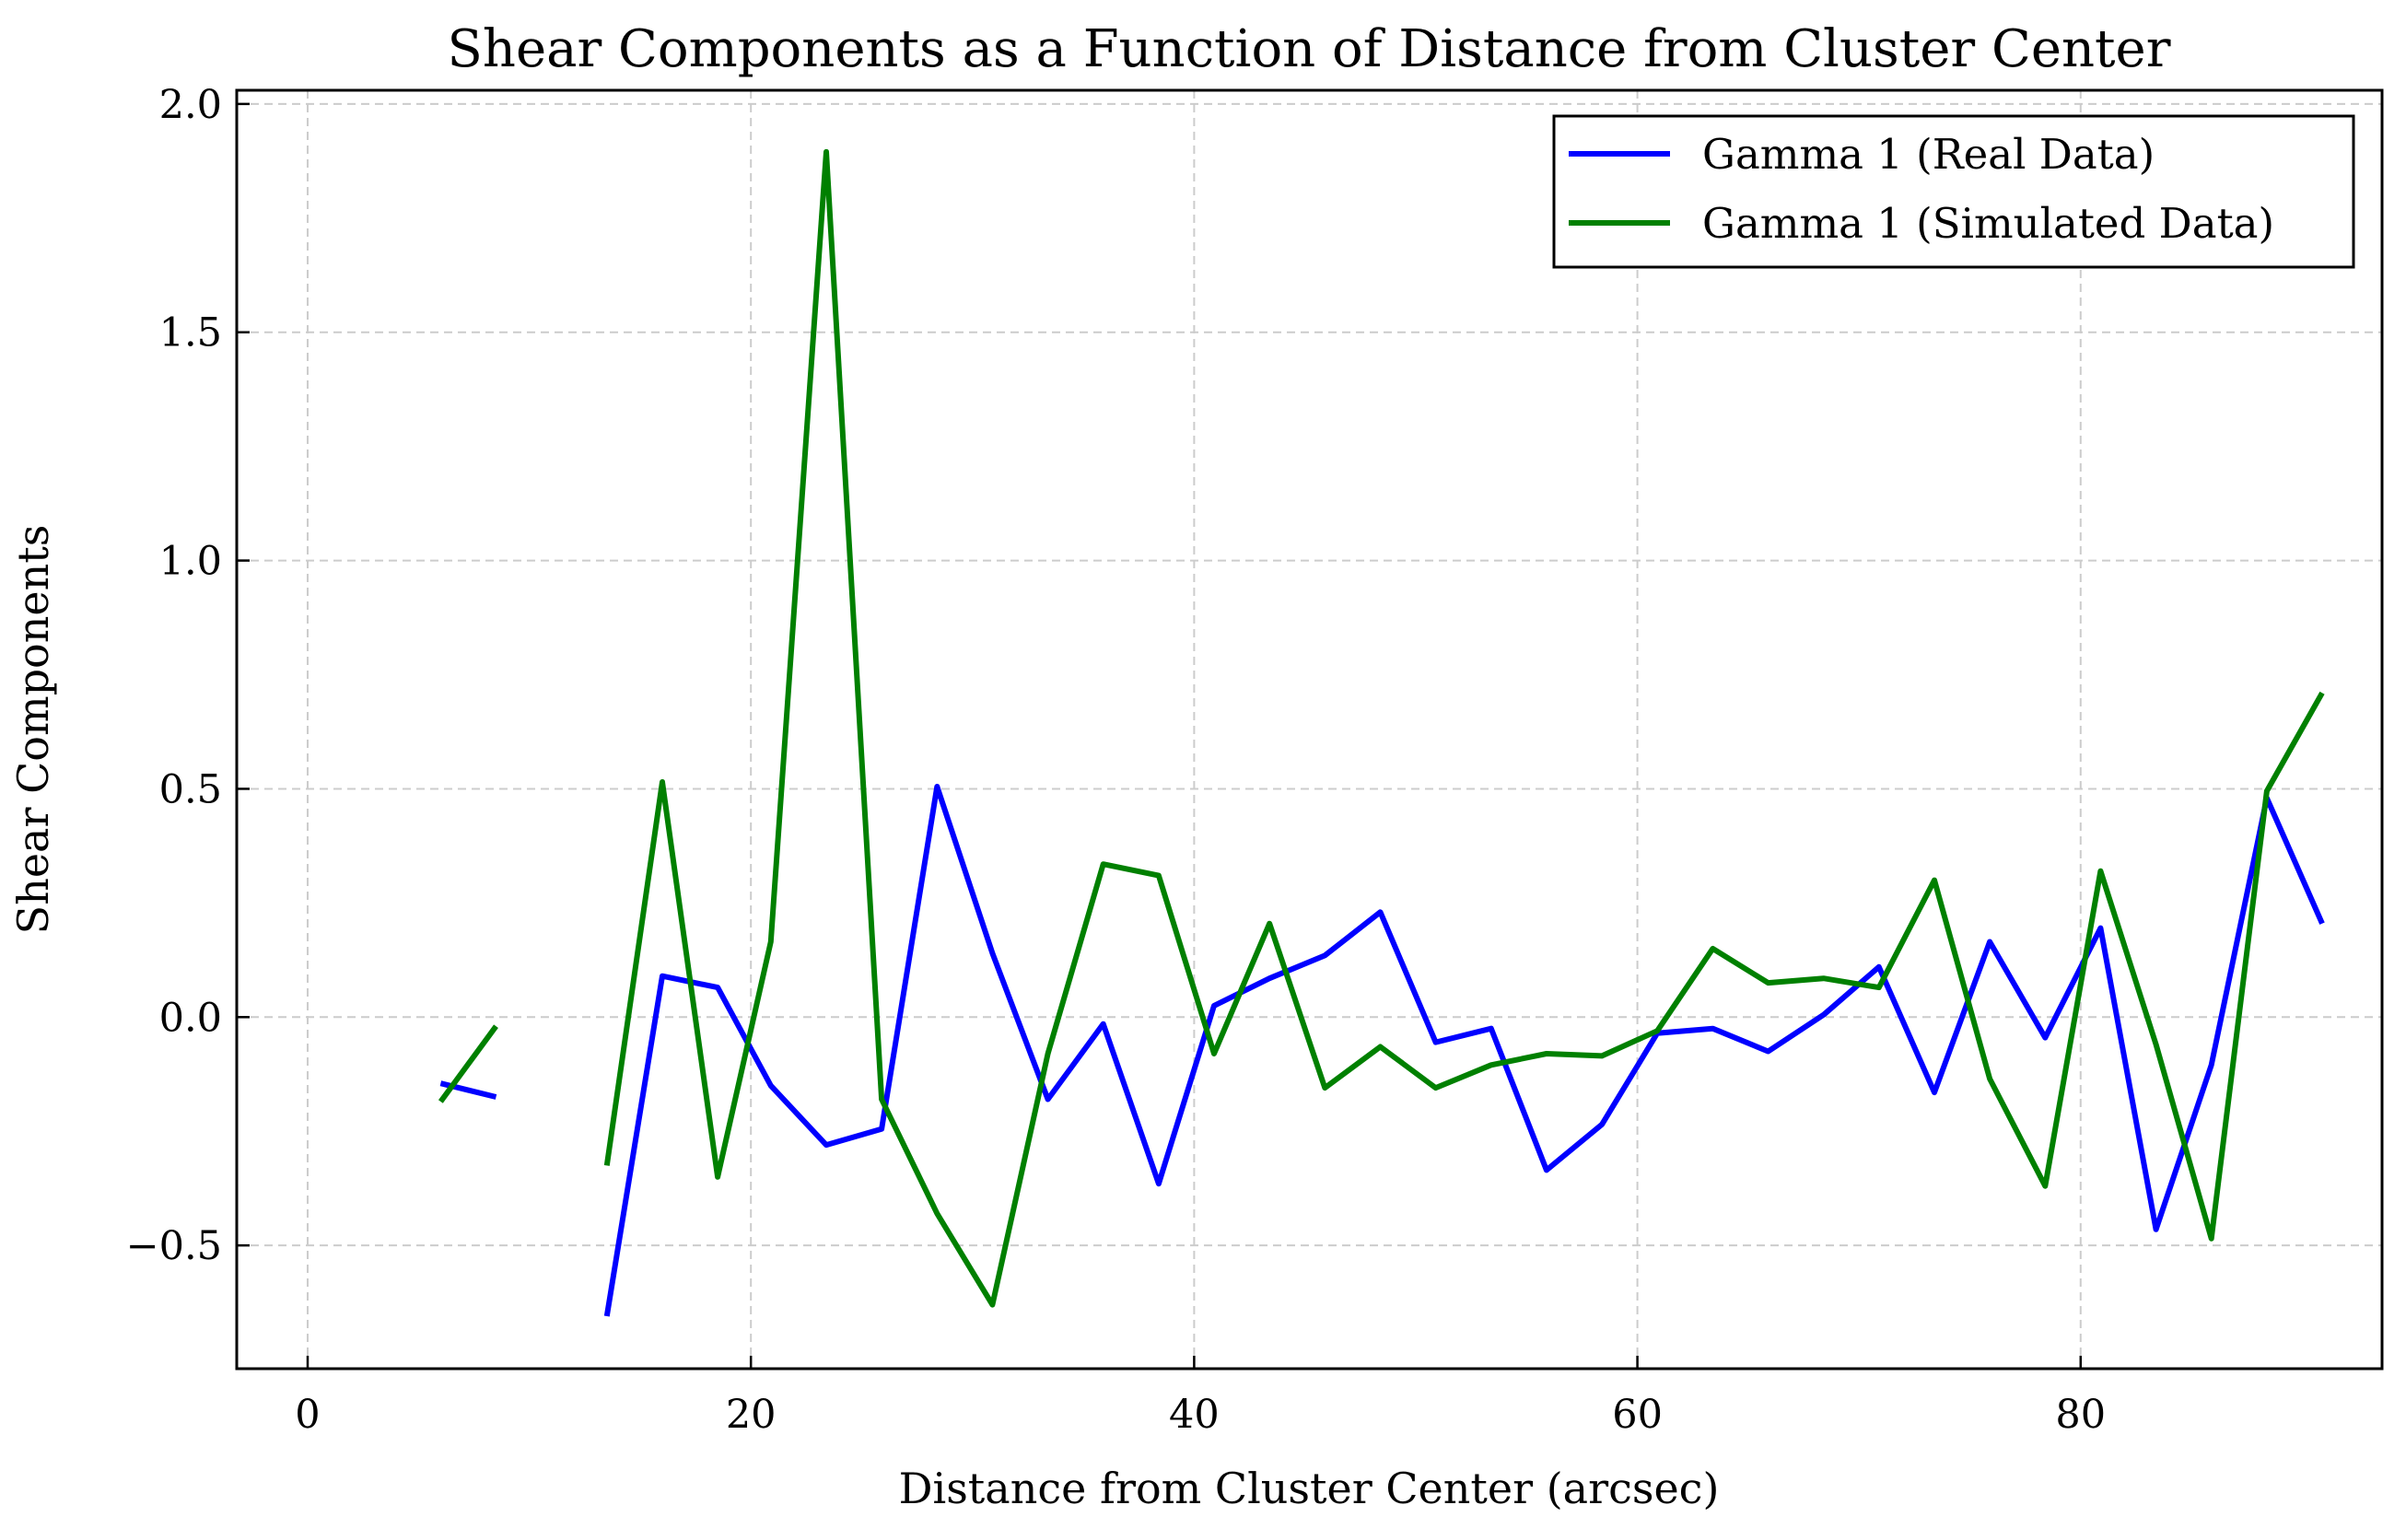 Image resolution: width=2406 pixels, height=1540 pixels. I want to click on y-axis-label: Shear Components, so click(33, 730).